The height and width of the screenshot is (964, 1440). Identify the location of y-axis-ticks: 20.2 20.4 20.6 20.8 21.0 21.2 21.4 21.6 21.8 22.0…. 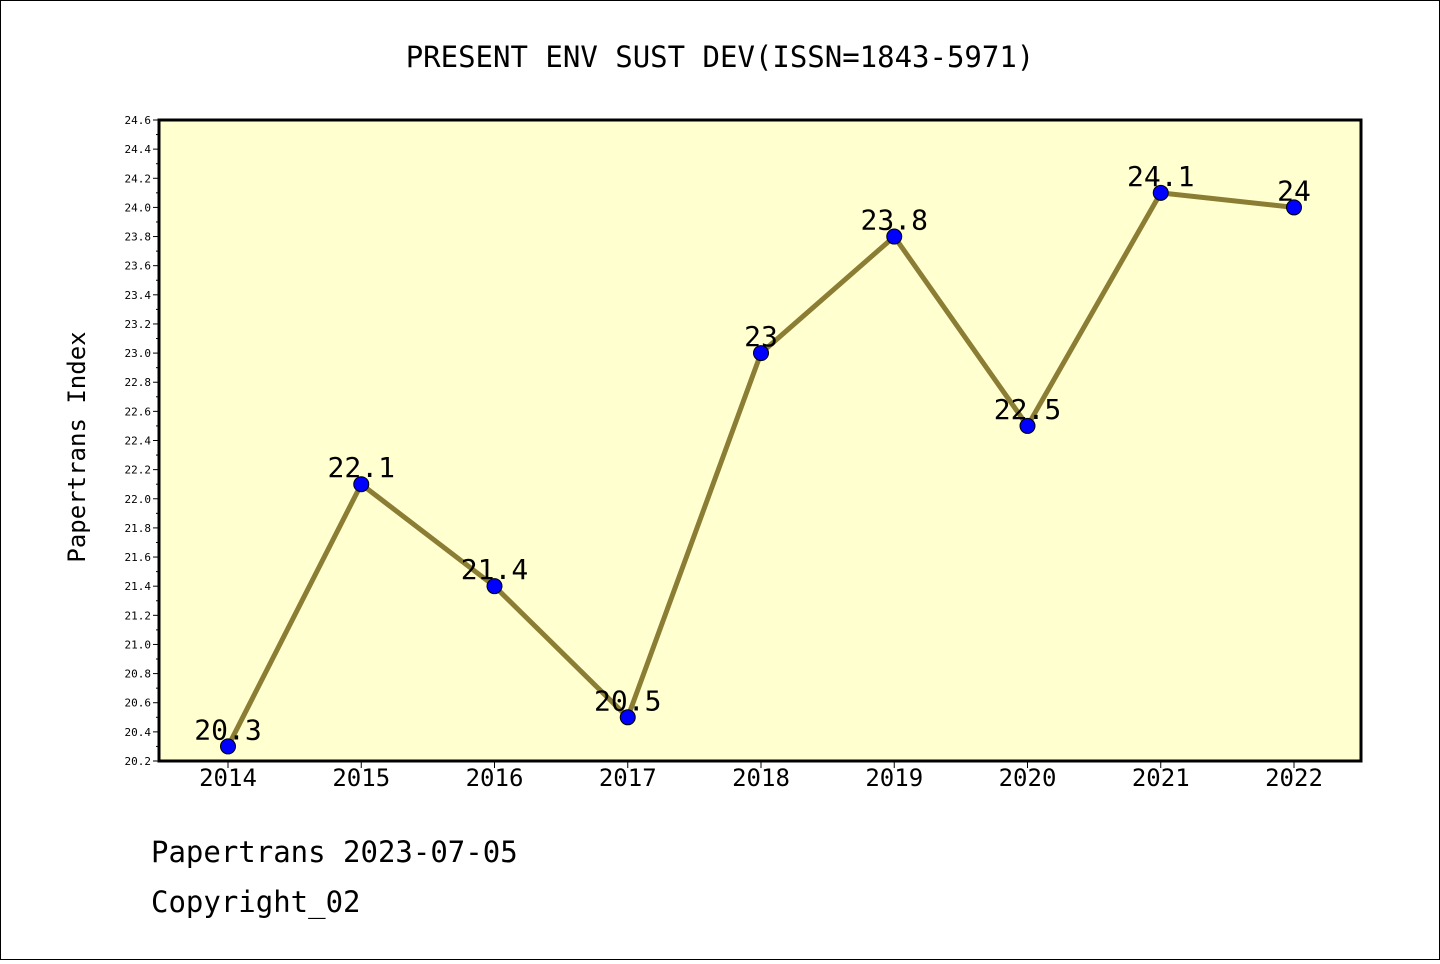
(142, 441).